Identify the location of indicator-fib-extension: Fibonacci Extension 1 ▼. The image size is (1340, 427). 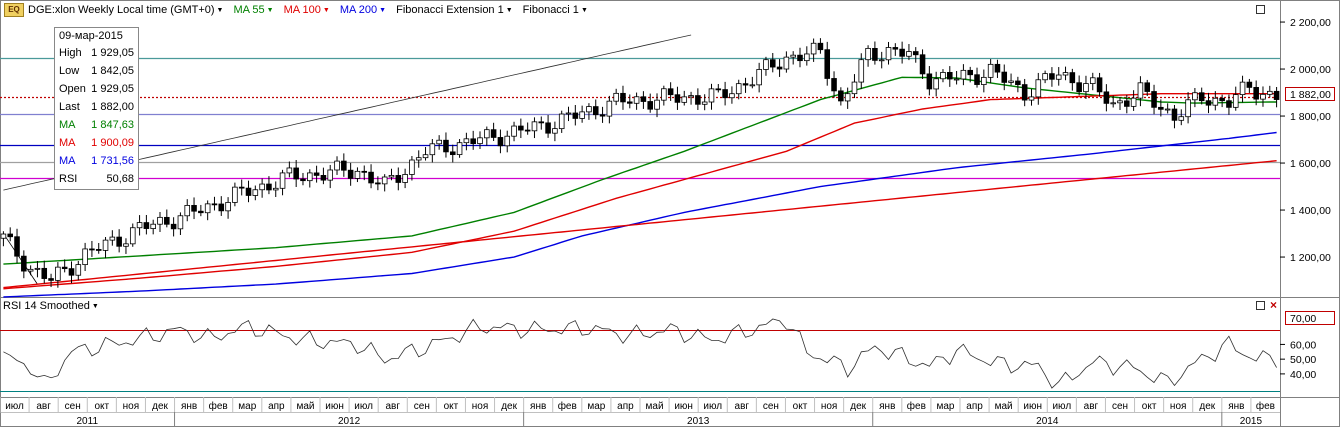
(454, 10).